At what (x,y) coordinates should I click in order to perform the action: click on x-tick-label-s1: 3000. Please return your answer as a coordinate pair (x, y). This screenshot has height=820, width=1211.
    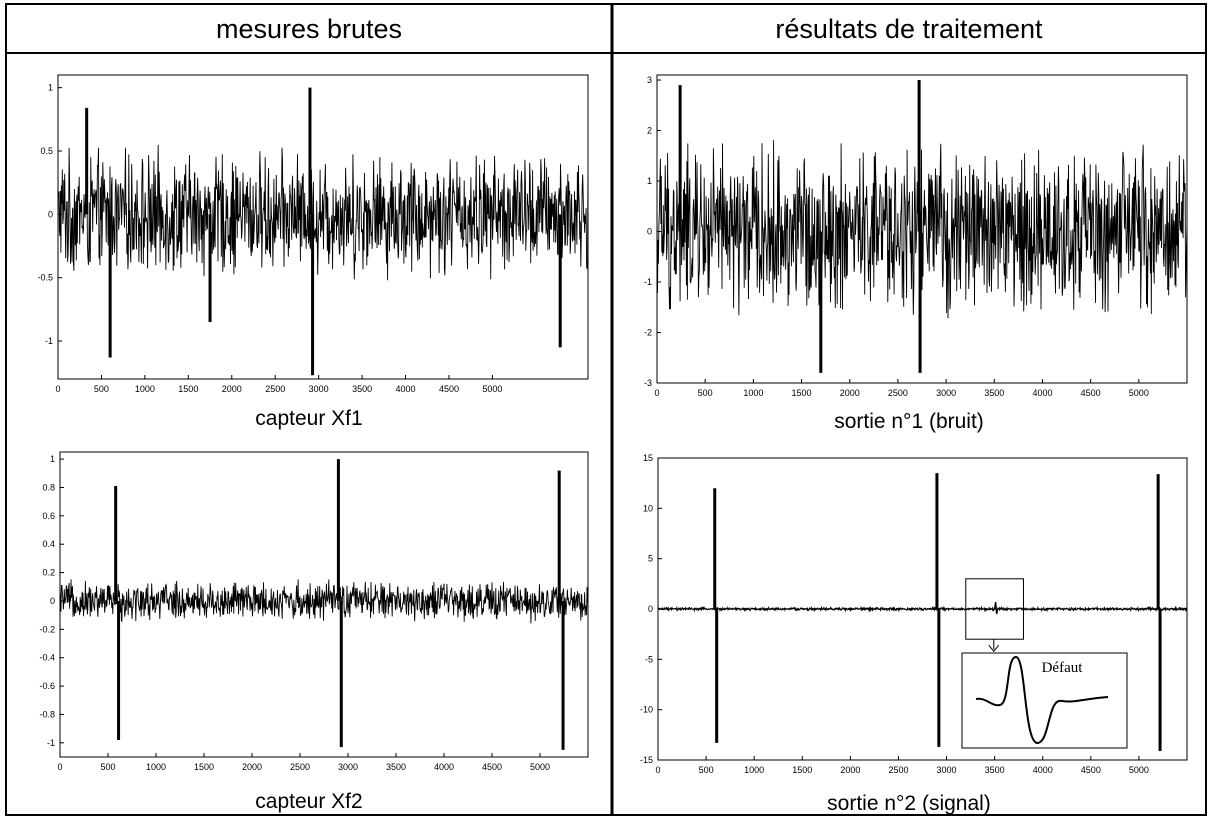
    Looking at the image, I should click on (946, 393).